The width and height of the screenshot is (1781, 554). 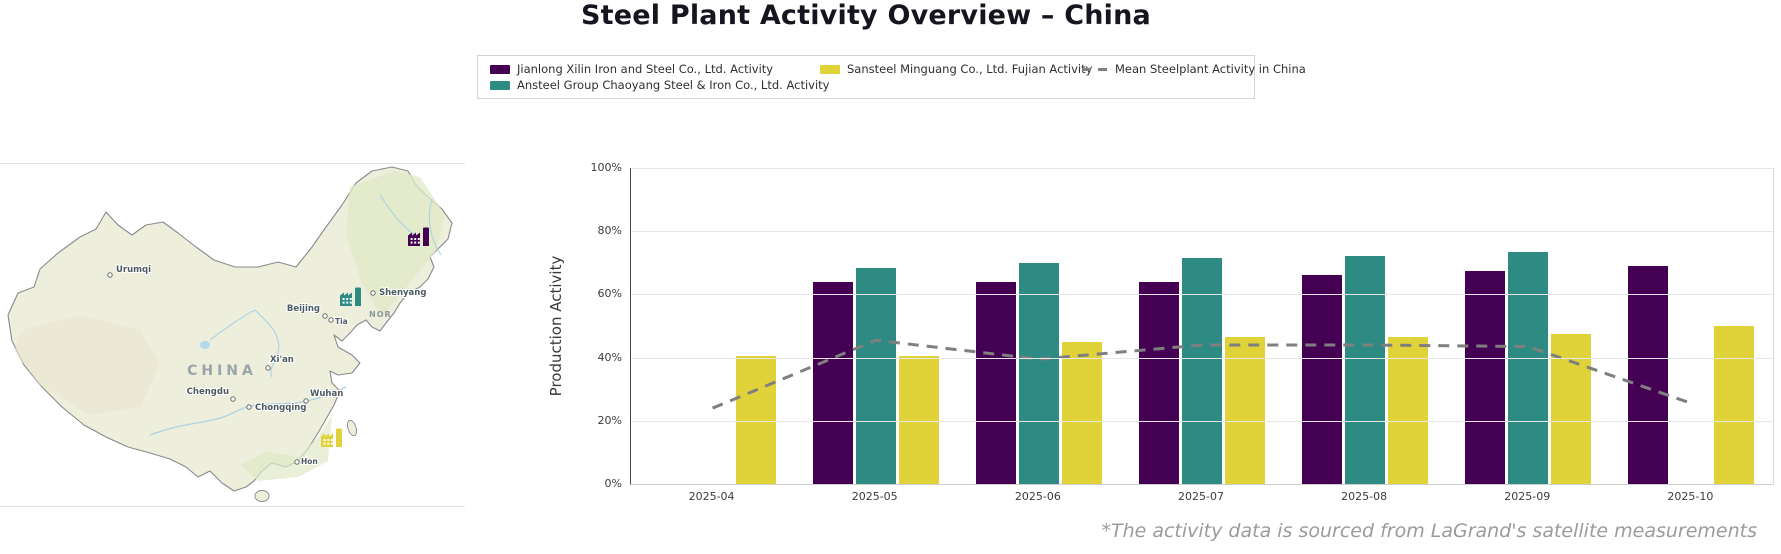 I want to click on x-tick-2025-04: 2025-04, so click(x=711, y=496).